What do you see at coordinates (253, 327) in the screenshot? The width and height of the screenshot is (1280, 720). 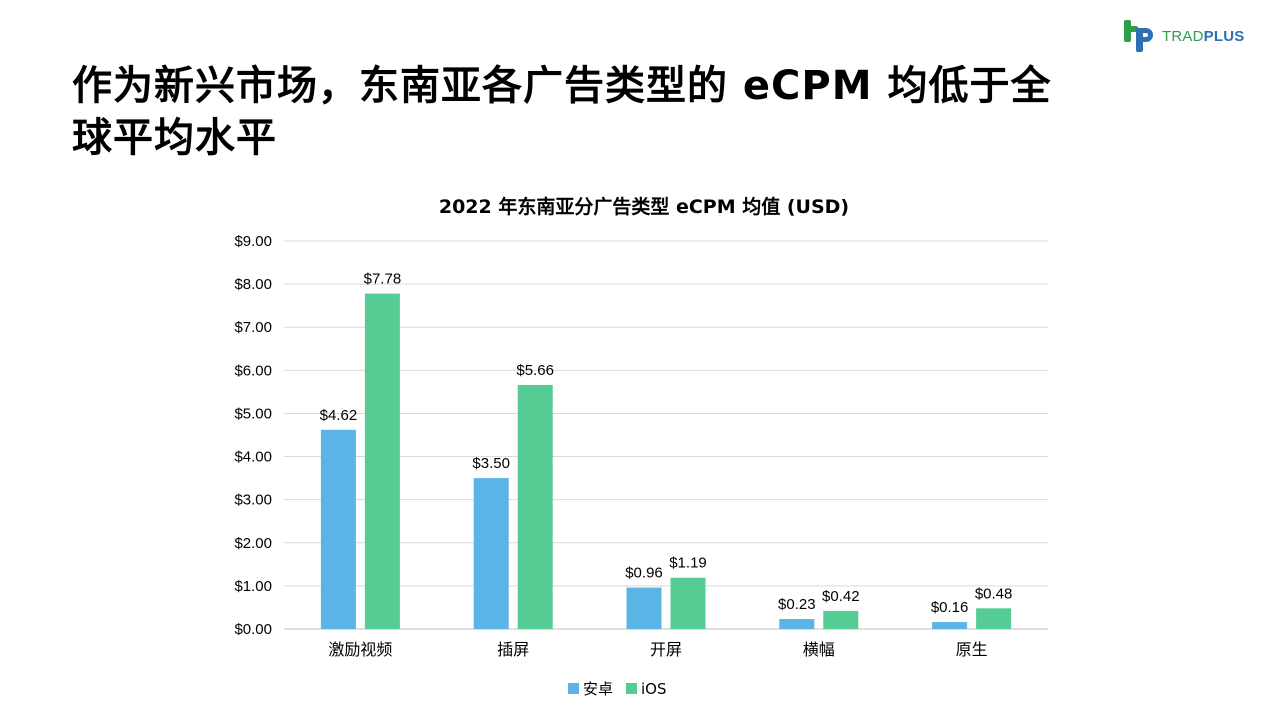 I see `y-tick-label: $7.00` at bounding box center [253, 327].